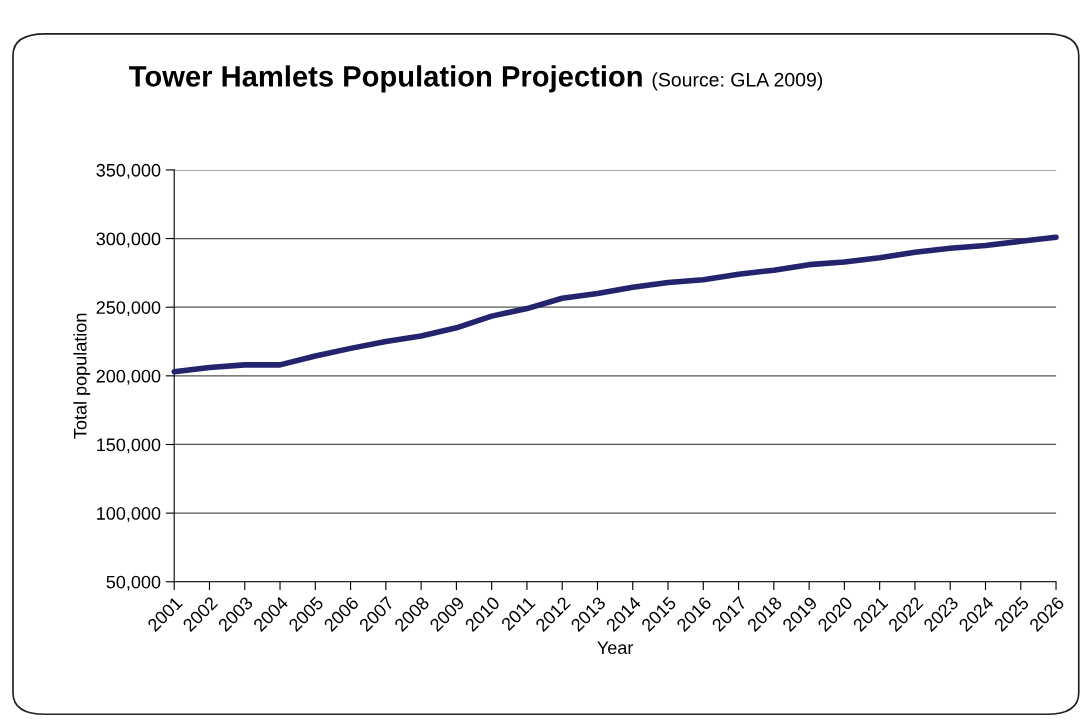 The height and width of the screenshot is (720, 1082). What do you see at coordinates (737, 81) in the screenshot?
I see `chart-subtitle: (Source: GLA 2009)` at bounding box center [737, 81].